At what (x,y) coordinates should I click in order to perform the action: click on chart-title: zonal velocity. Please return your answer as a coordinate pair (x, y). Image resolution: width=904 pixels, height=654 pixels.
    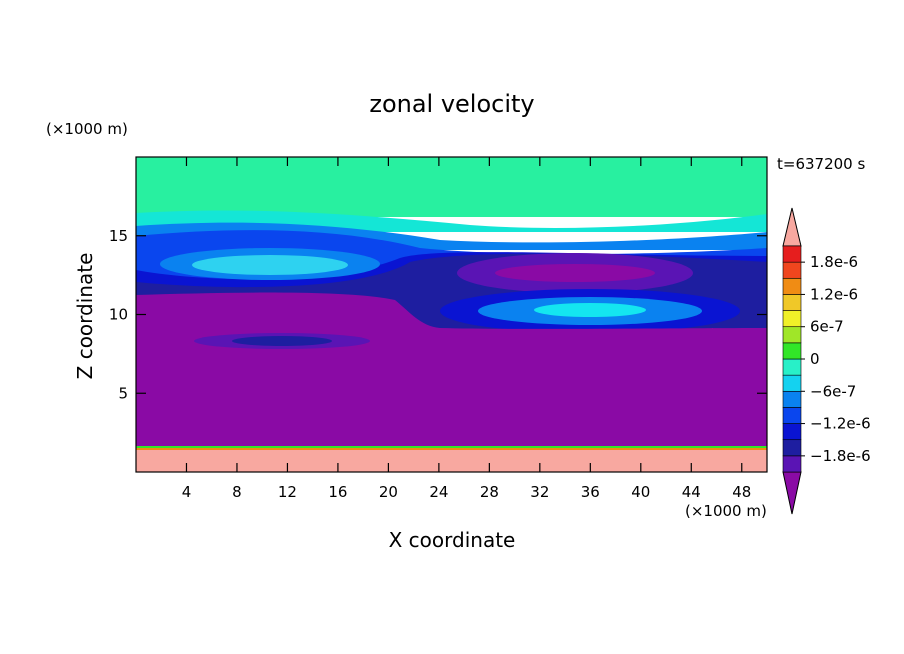
    Looking at the image, I should click on (451, 104).